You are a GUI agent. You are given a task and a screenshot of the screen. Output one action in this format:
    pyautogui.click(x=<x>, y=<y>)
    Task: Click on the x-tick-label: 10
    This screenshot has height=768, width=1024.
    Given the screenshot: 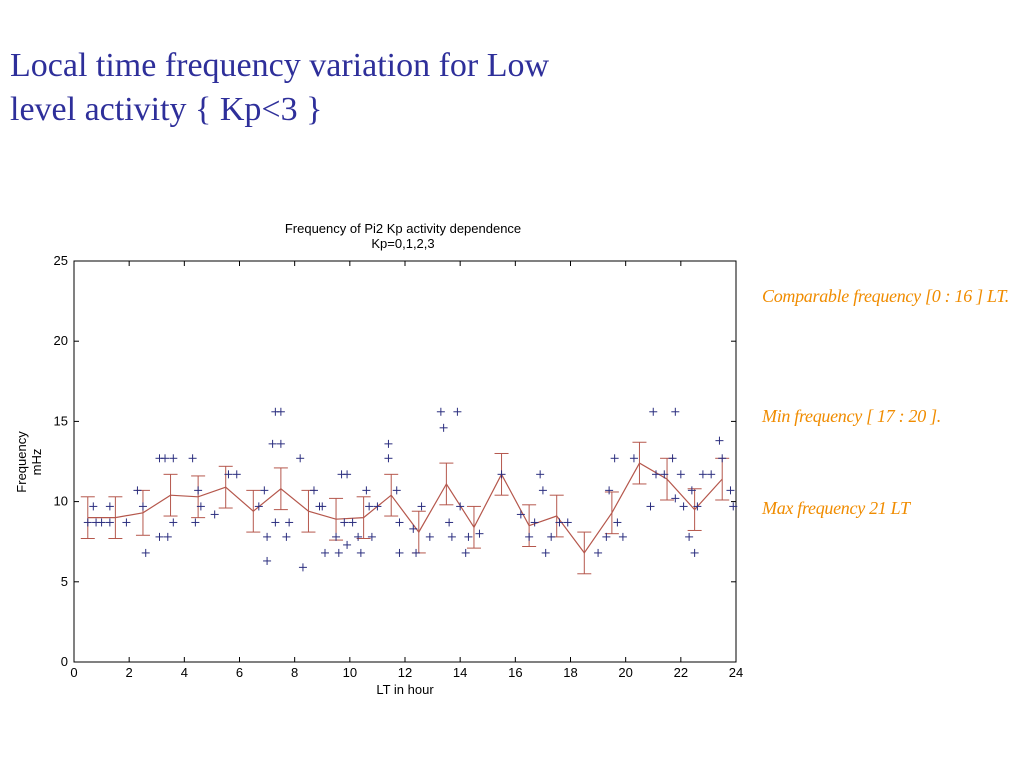 What is the action you would take?
    pyautogui.click(x=350, y=672)
    